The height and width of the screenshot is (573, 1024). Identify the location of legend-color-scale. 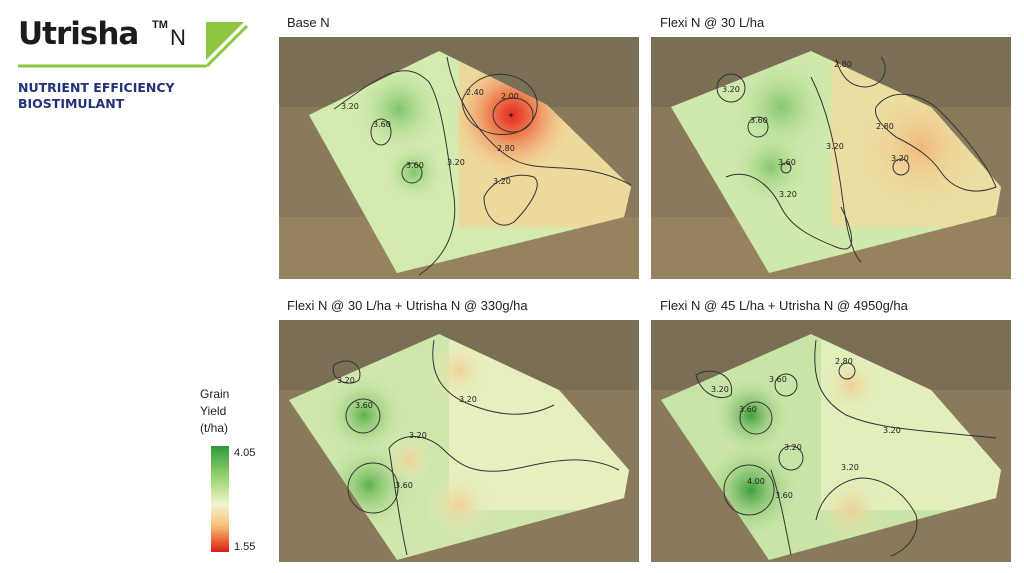
(220, 499).